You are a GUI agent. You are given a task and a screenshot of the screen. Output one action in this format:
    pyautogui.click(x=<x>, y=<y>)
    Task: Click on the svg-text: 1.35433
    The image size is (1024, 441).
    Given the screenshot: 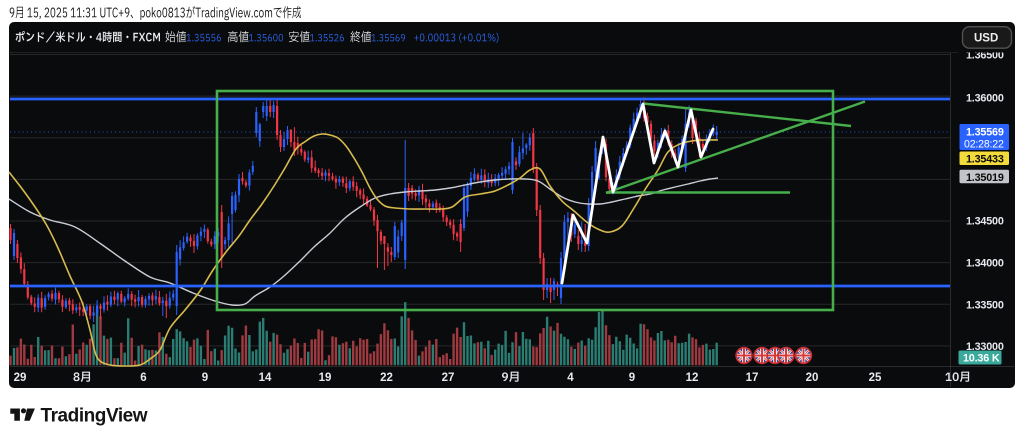 What is the action you would take?
    pyautogui.click(x=985, y=160)
    